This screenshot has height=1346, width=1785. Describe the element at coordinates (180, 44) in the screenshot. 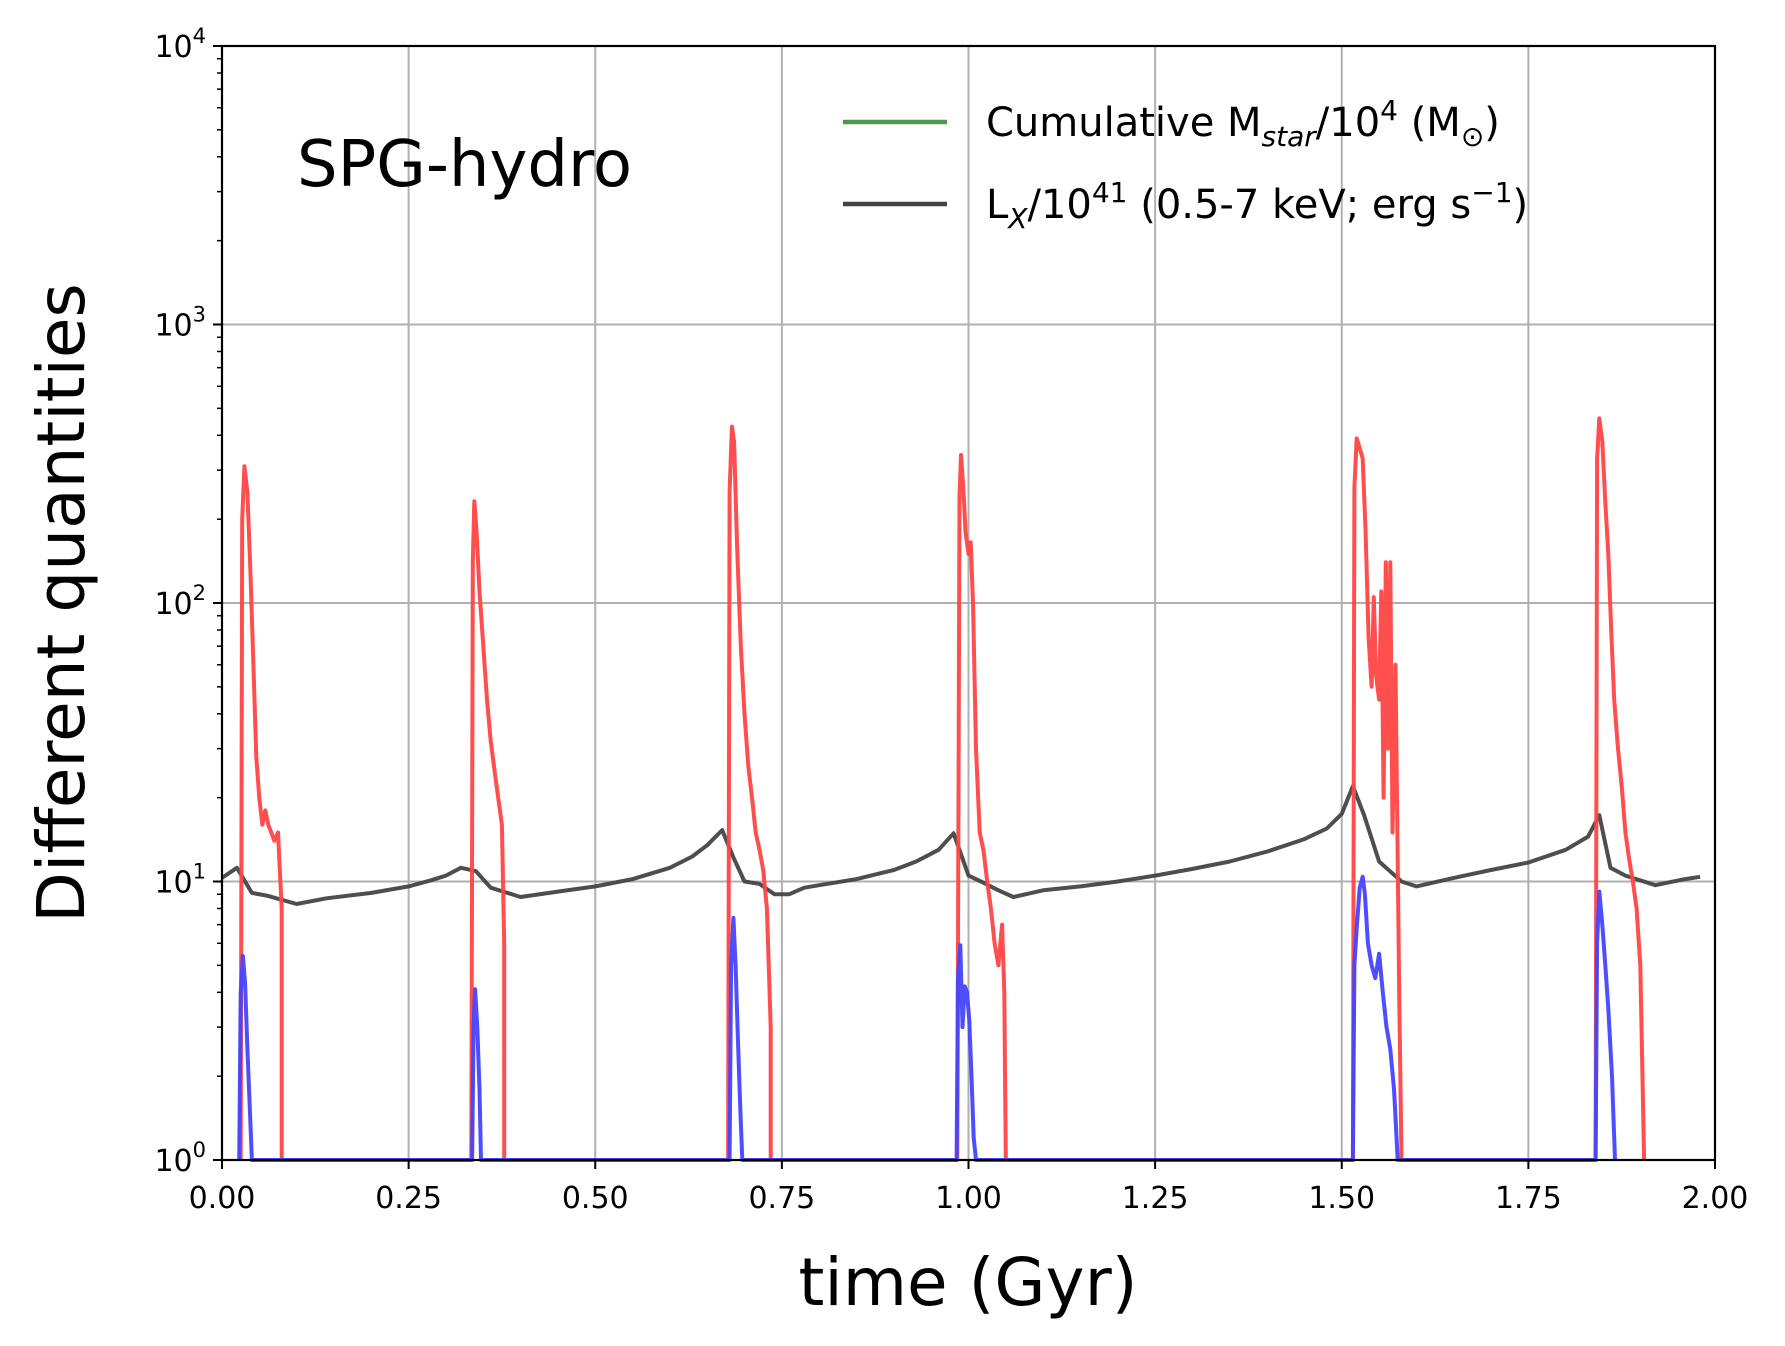

I see `y-tick-label: 10⁴` at that location.